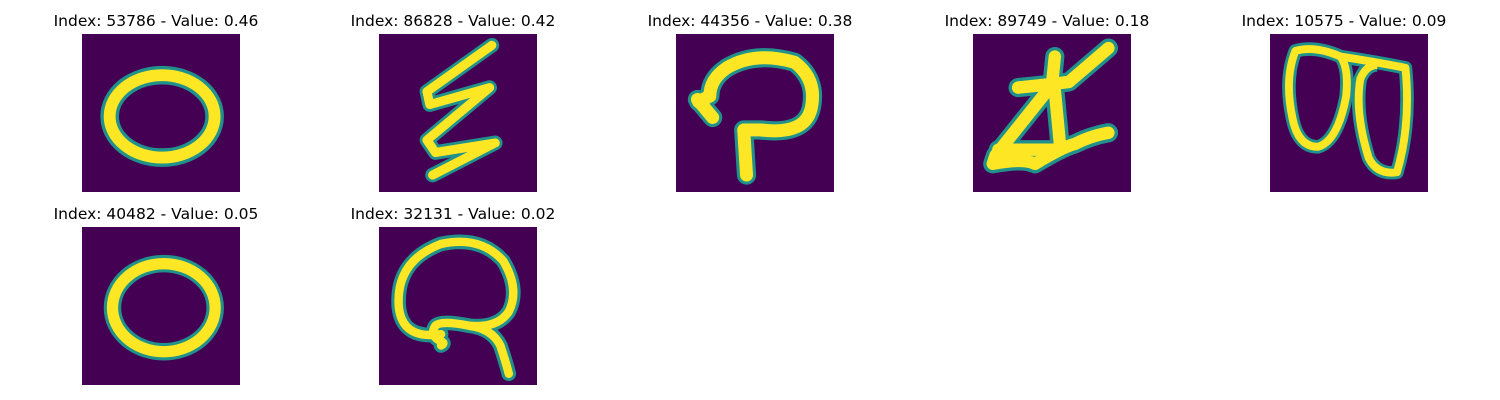 The height and width of the screenshot is (400, 1500). I want to click on digit-zigzag-image, so click(458, 113).